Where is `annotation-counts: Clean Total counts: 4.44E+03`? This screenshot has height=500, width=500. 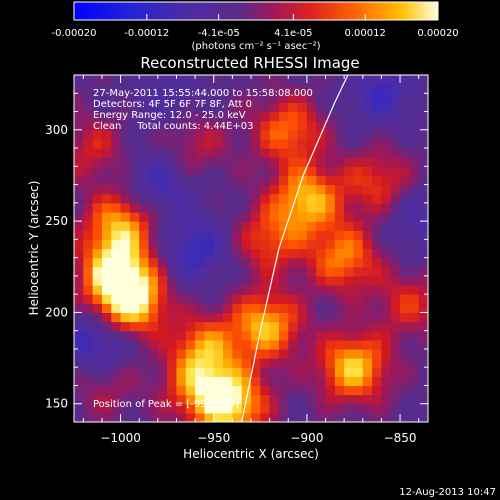 annotation-counts: Clean Total counts: 4.44E+03 is located at coordinates (173, 126).